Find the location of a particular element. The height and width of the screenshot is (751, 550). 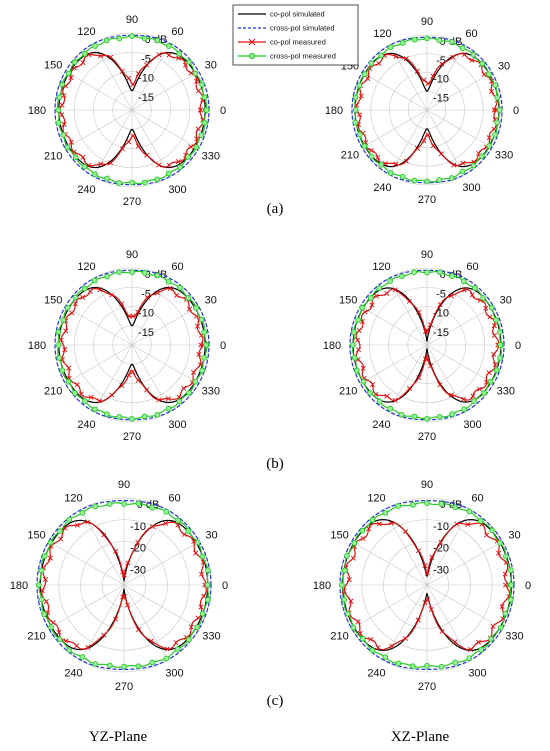

angle-tick-label: 60 is located at coordinates (177, 32).